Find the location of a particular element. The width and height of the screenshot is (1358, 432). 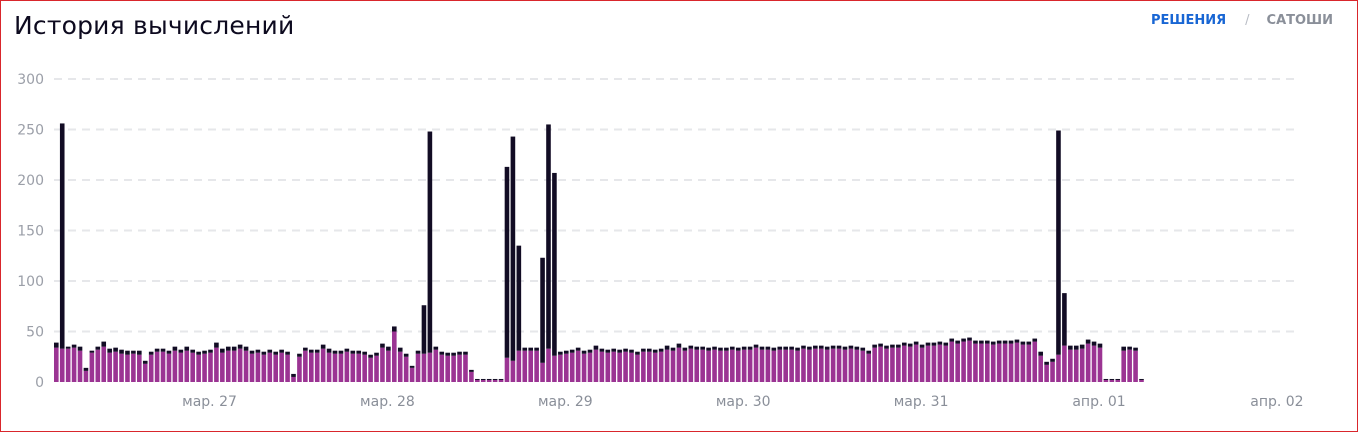

y-tick-label: 150 is located at coordinates (30, 232).